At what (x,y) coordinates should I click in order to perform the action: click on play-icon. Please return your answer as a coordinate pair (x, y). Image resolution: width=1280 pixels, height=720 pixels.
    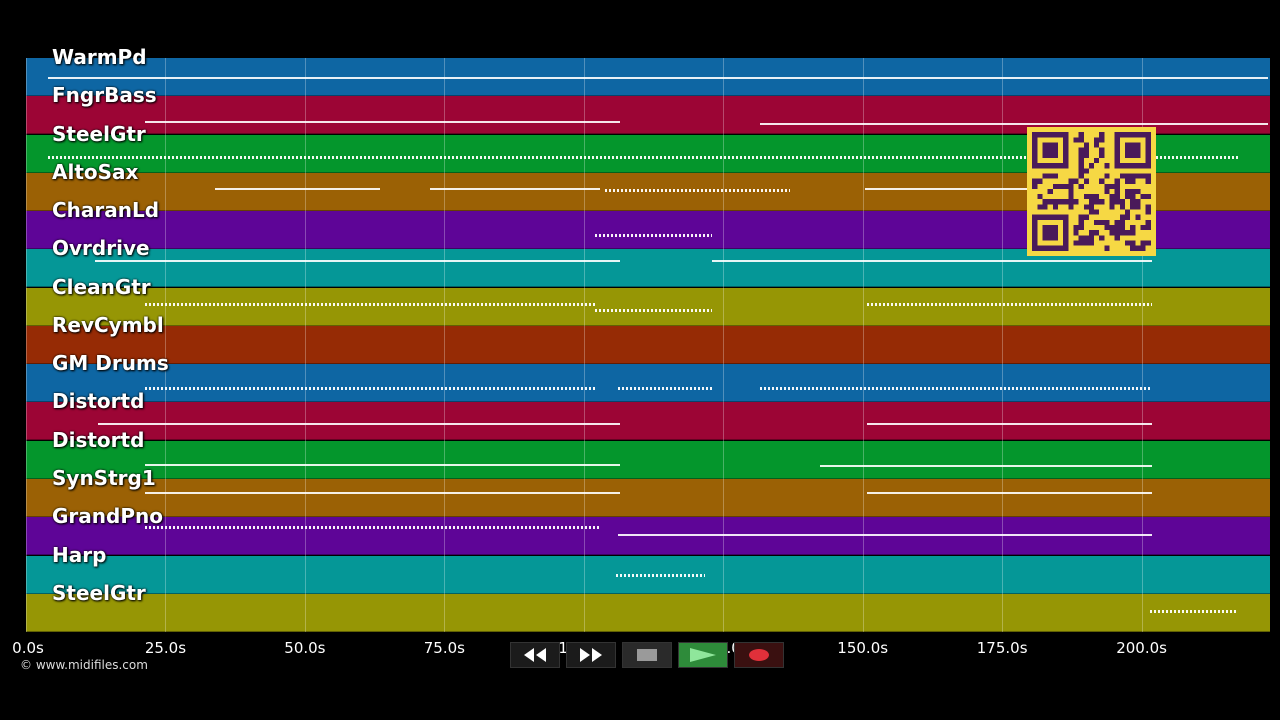
    Looking at the image, I should click on (703, 655).